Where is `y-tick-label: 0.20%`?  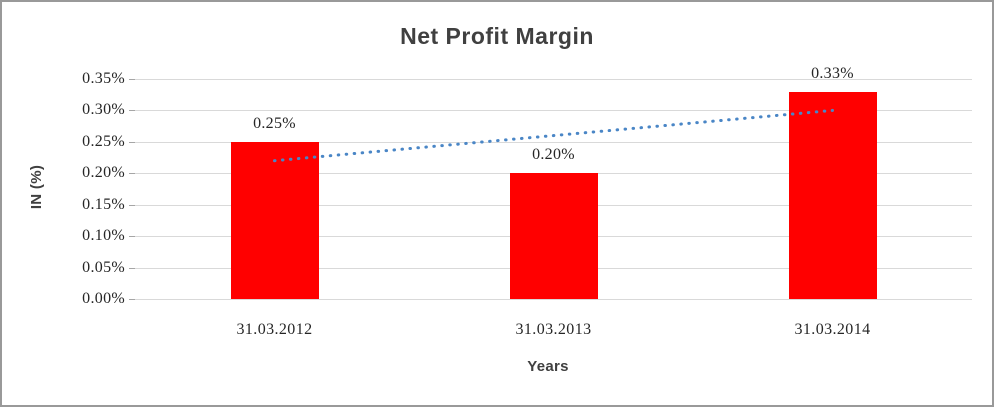 y-tick-label: 0.20% is located at coordinates (103, 173).